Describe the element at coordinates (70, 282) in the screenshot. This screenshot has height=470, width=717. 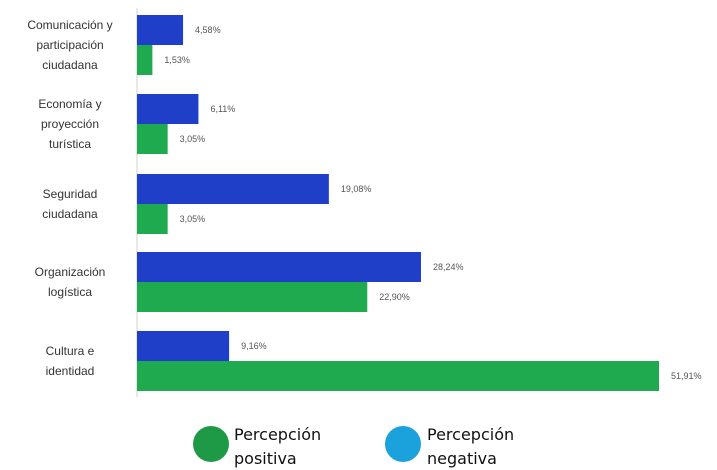
I see `category-label: Organización logística` at that location.